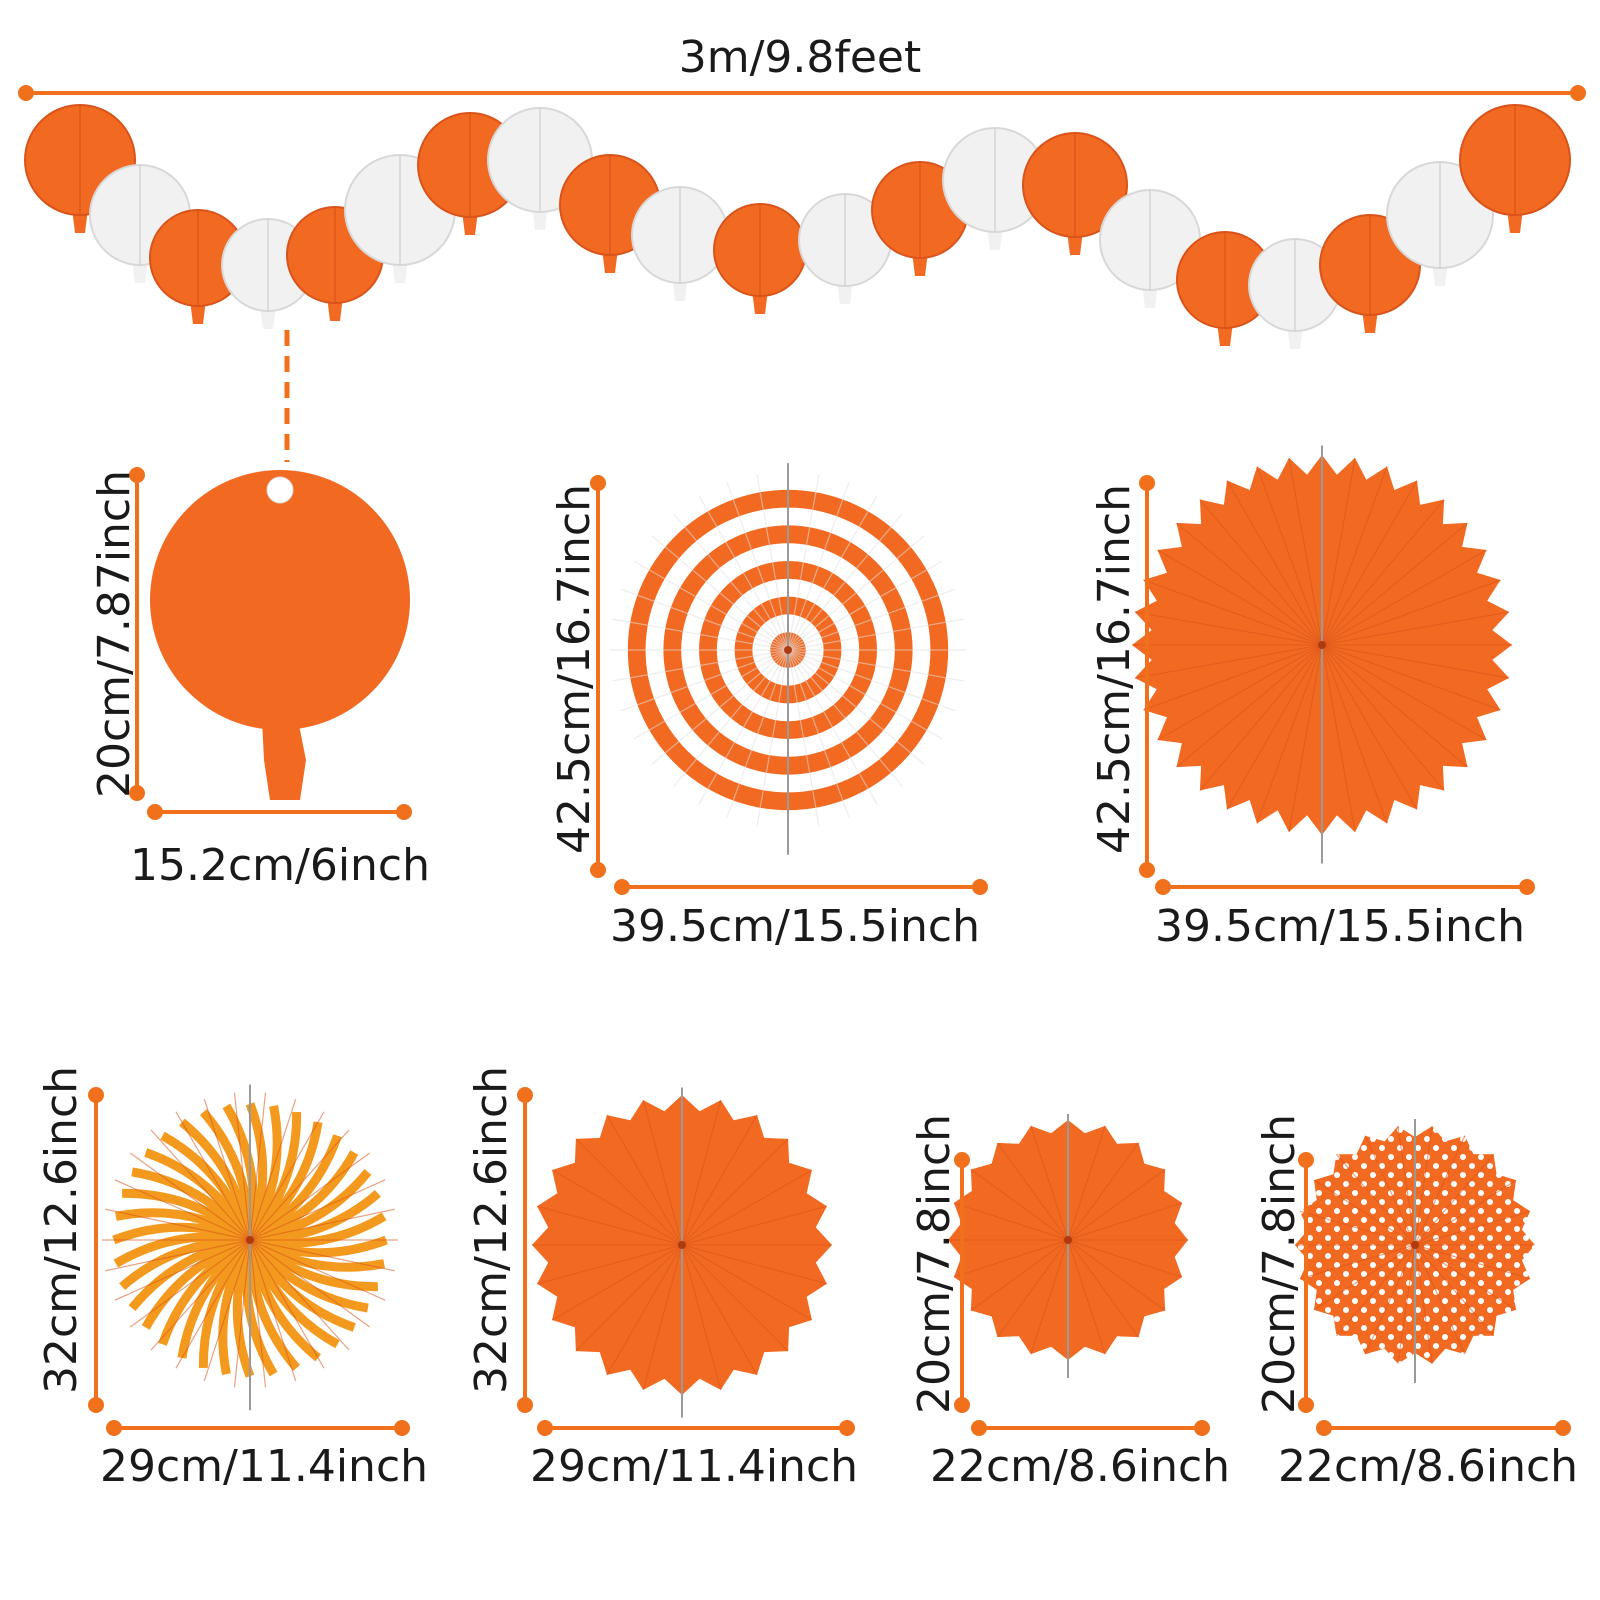 This screenshot has height=1600, width=1600. I want to click on fan-swirl-medium, so click(250, 1247).